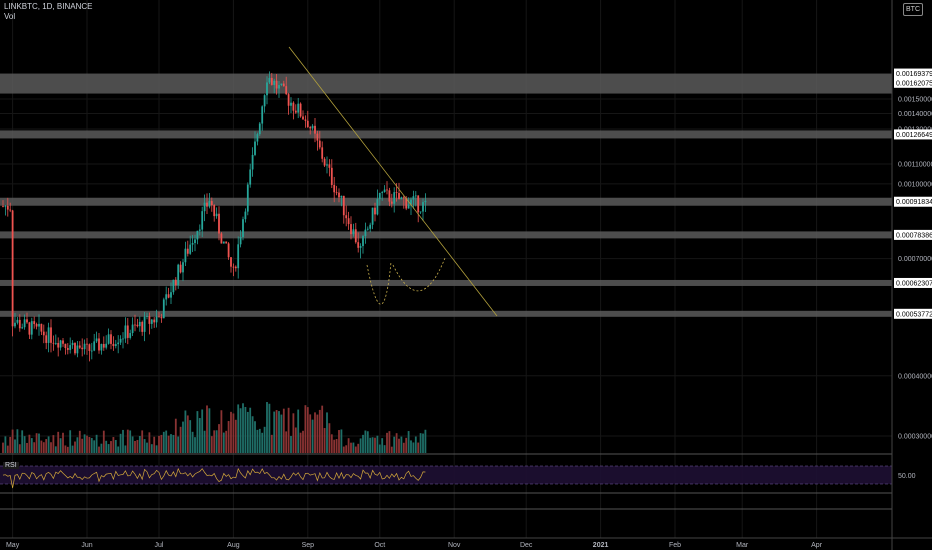 The image size is (932, 550). I want to click on time-tick-label: May, so click(13, 545).